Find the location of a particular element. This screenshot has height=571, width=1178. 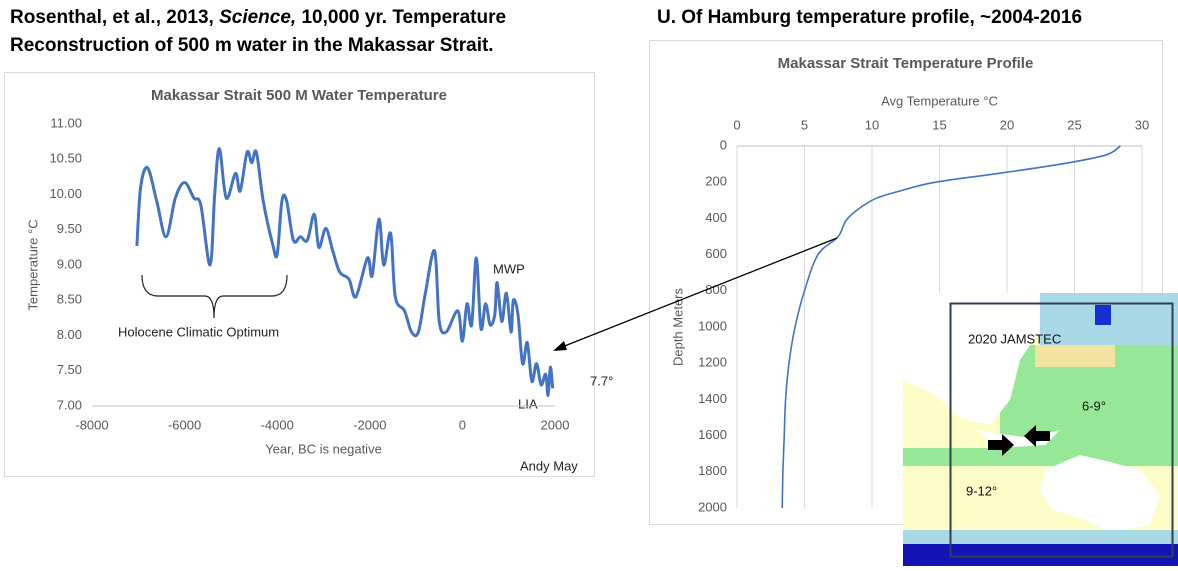

annotation: Holocene Climatic Optimum is located at coordinates (198, 331).